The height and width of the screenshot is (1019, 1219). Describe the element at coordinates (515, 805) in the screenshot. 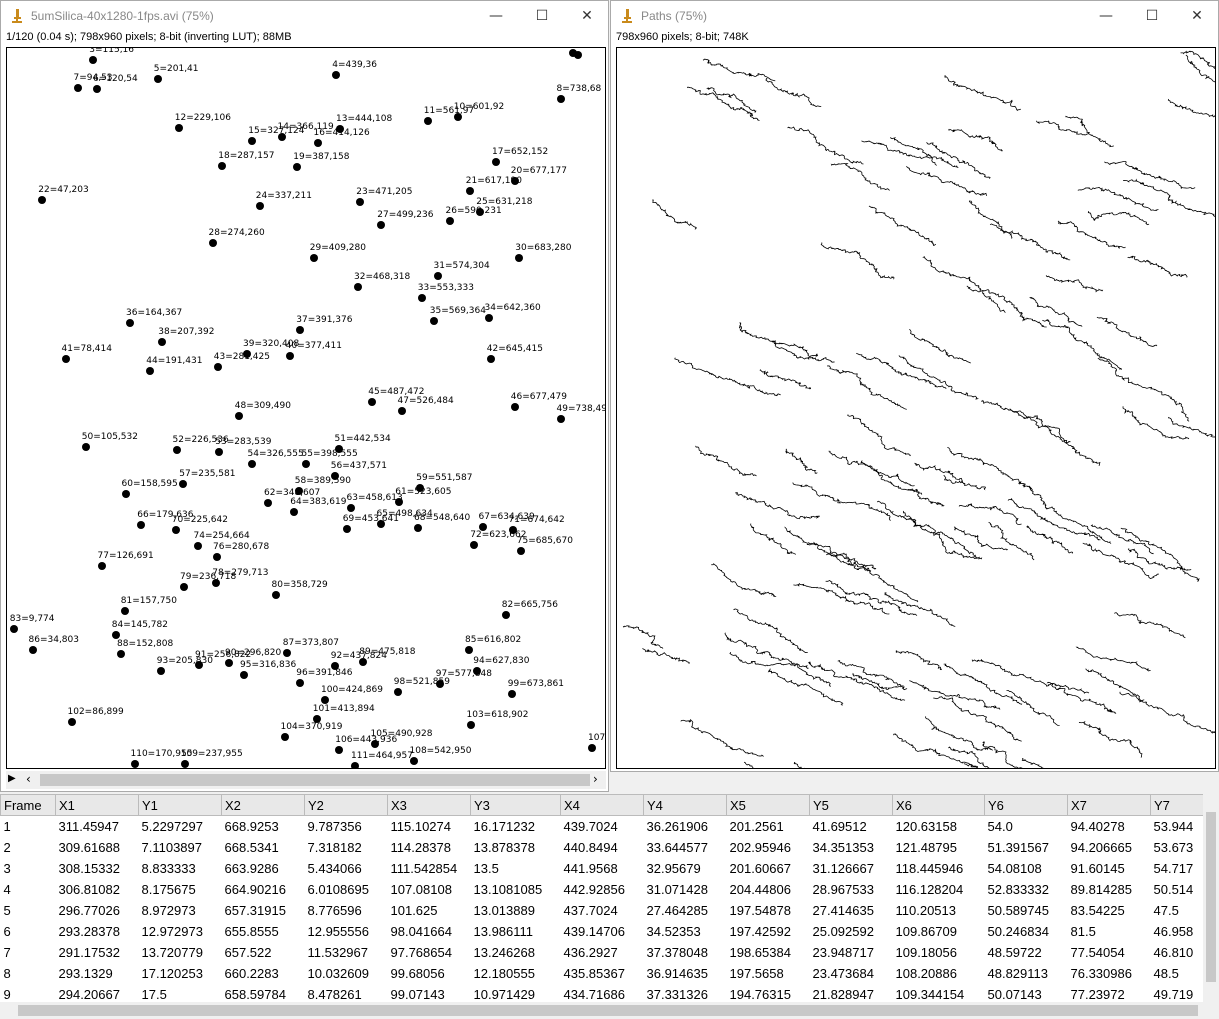

I see `column-header: Y3` at that location.